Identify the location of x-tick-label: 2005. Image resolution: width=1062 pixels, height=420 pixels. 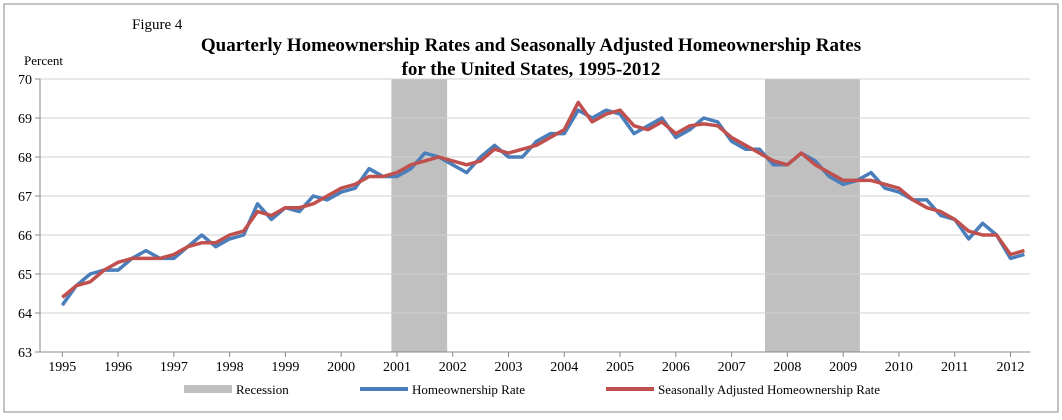
(620, 367).